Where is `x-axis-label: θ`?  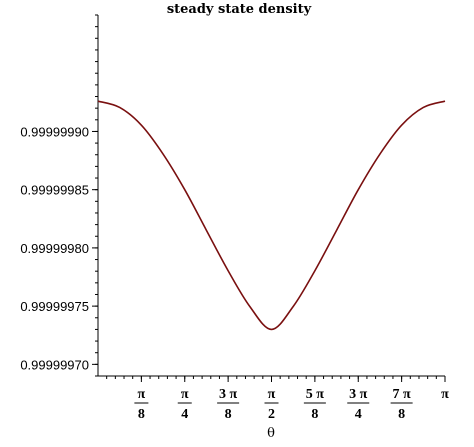 x-axis-label: θ is located at coordinates (271, 433).